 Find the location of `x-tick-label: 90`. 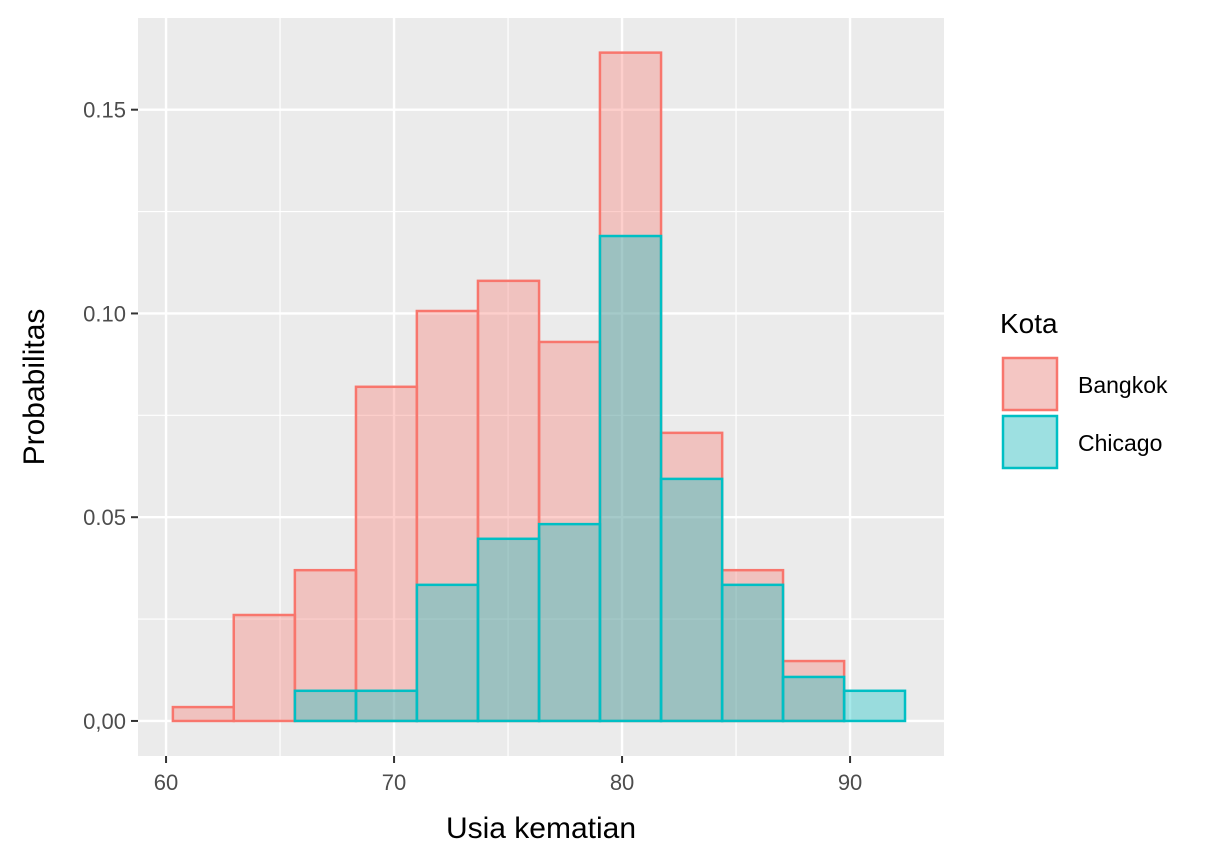

x-tick-label: 90 is located at coordinates (850, 782).